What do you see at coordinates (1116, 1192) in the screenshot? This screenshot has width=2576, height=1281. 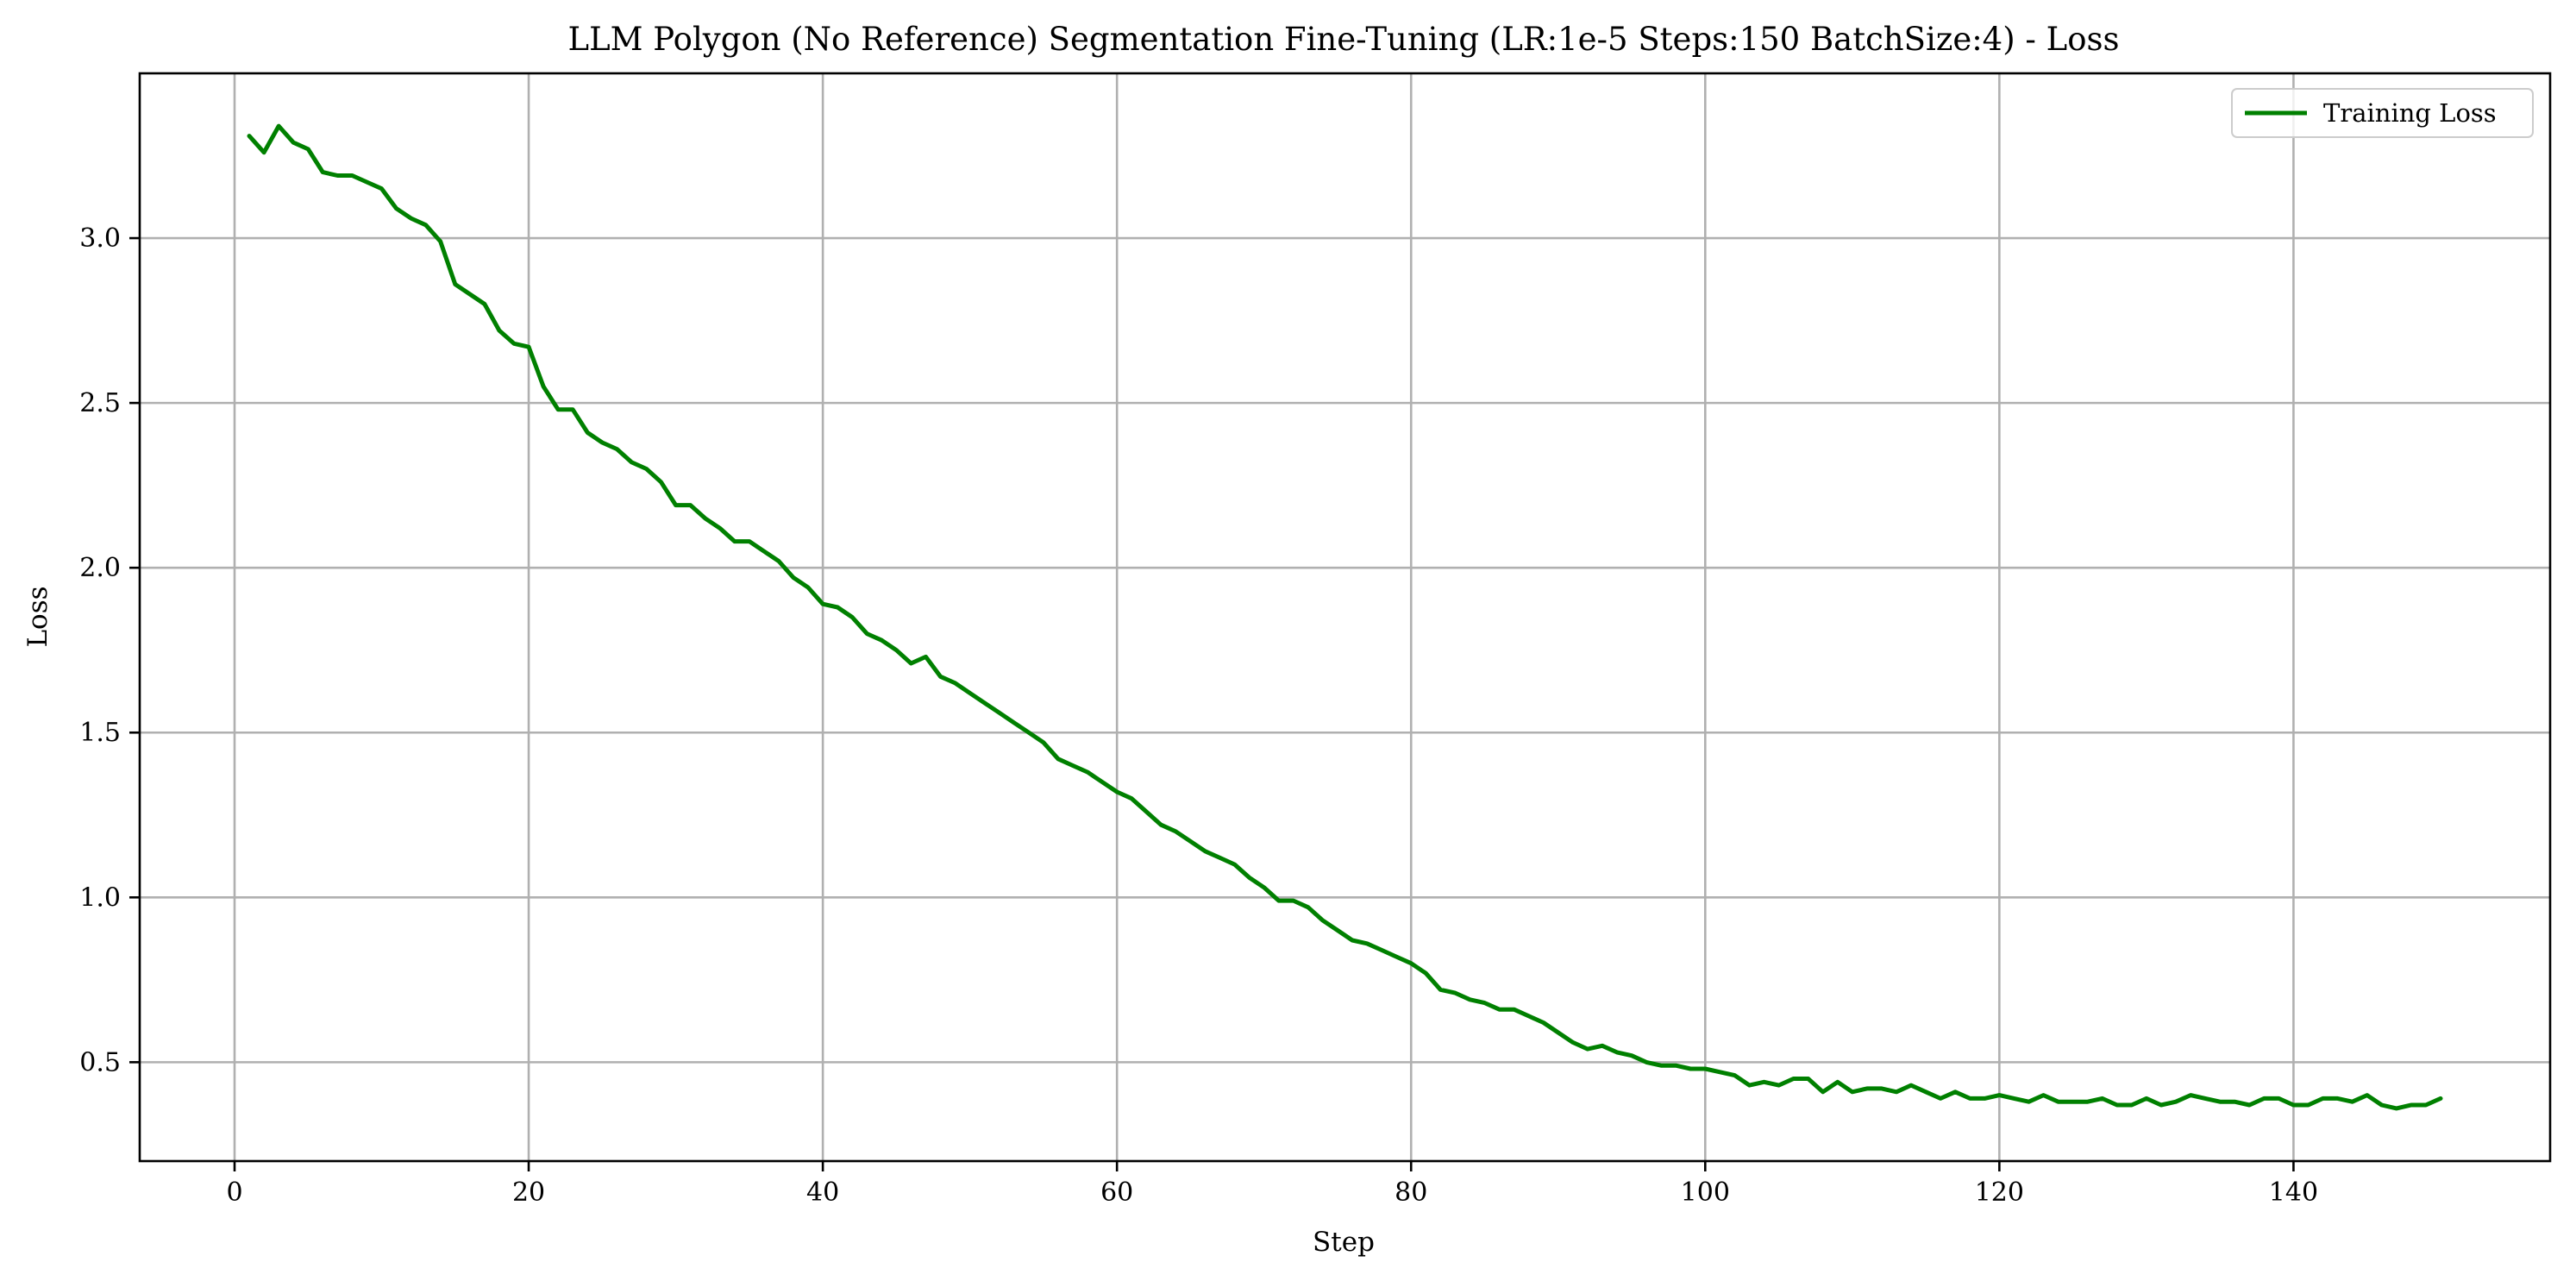 I see `x-tick-label: 60` at bounding box center [1116, 1192].